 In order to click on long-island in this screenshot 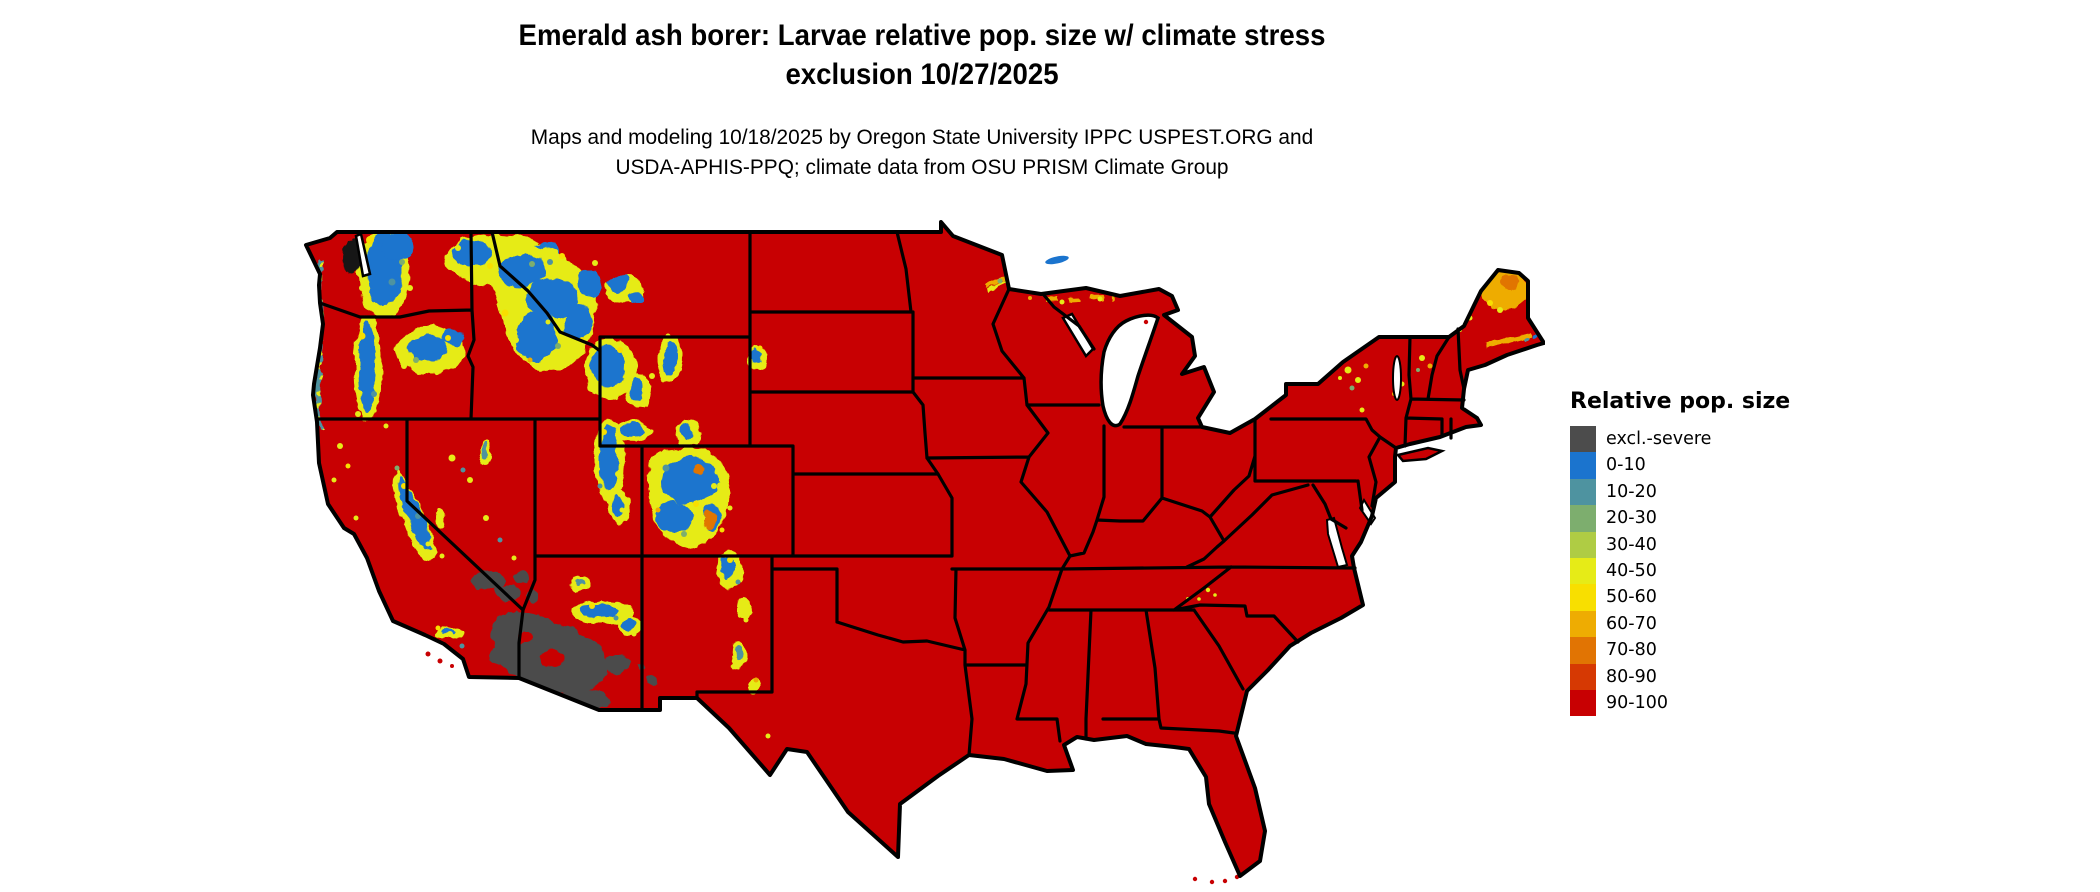, I will do `click(1420, 454)`.